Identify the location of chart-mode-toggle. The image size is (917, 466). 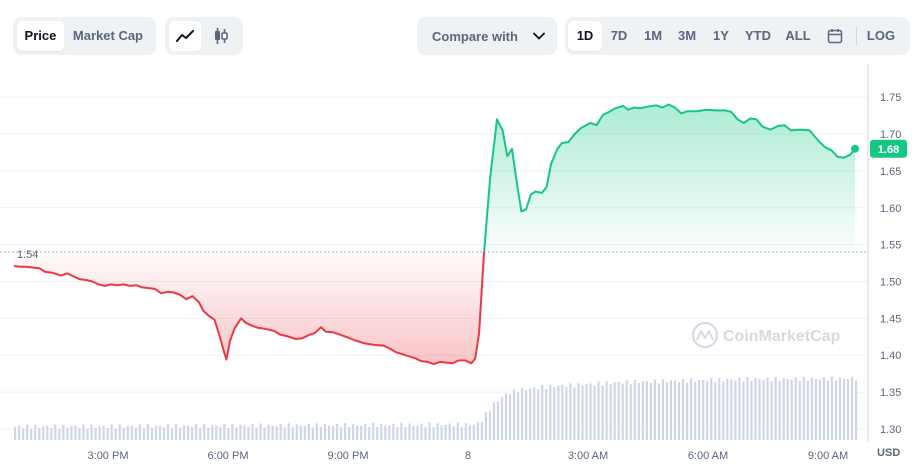
(204, 36).